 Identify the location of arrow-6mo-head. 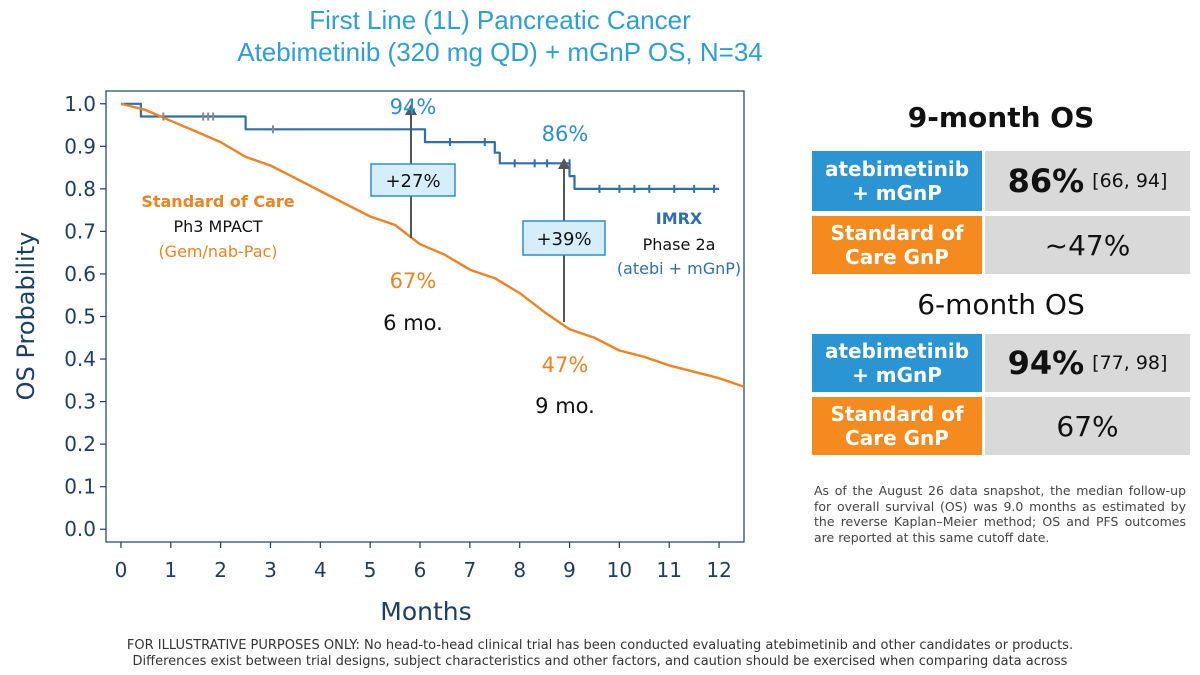
(411, 109).